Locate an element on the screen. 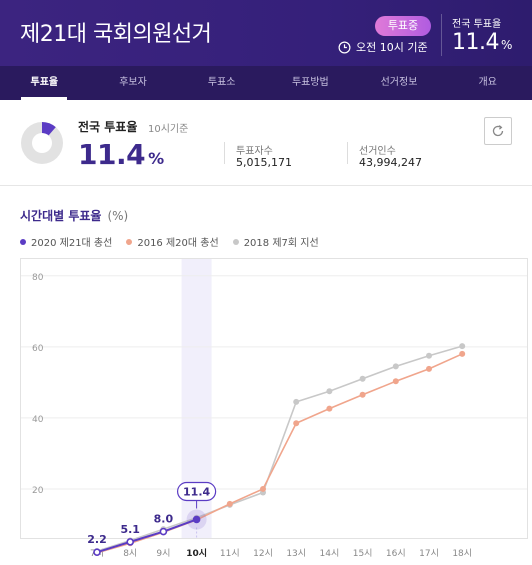 This screenshot has height=565, width=532. legend-item-2018: 2018 제7회 지선 is located at coordinates (275, 241).